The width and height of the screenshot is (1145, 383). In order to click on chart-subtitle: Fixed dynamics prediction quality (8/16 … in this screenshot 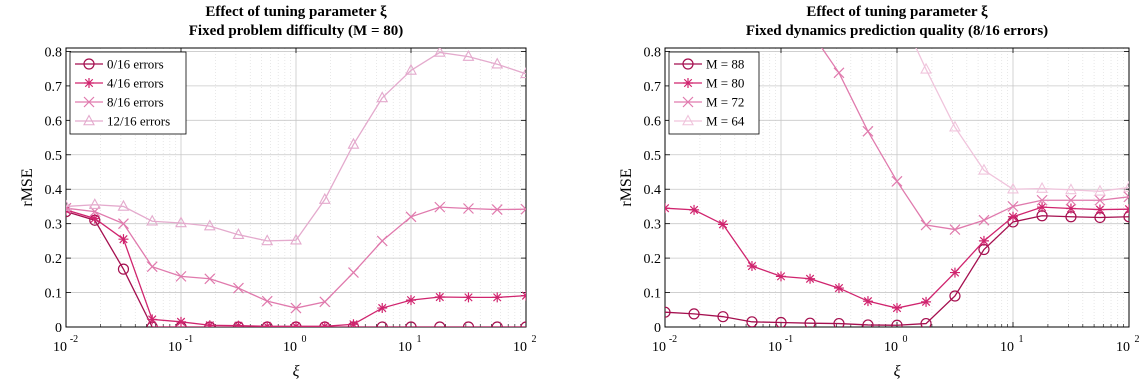, I will do `click(897, 31)`.